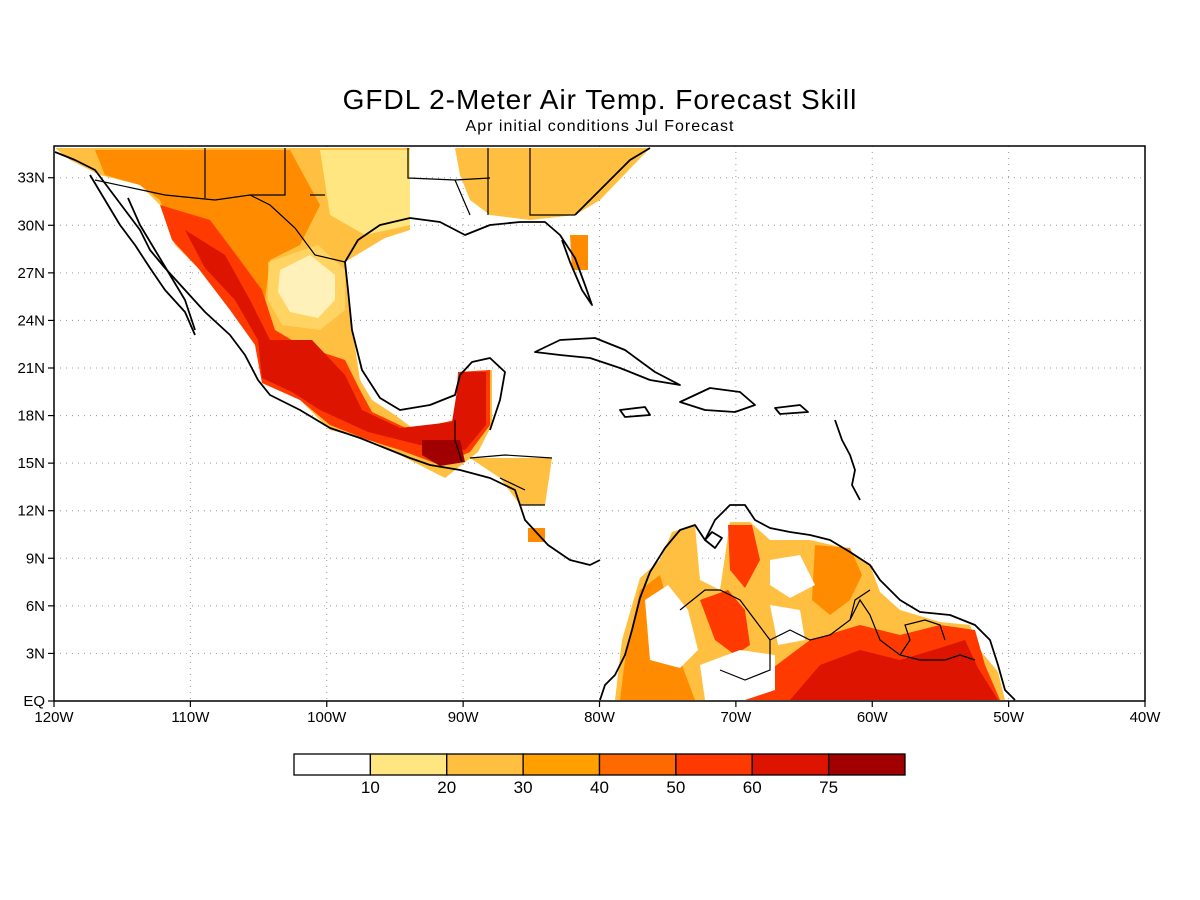 The height and width of the screenshot is (900, 1200). I want to click on lon-tick-label: 70W, so click(736, 717).